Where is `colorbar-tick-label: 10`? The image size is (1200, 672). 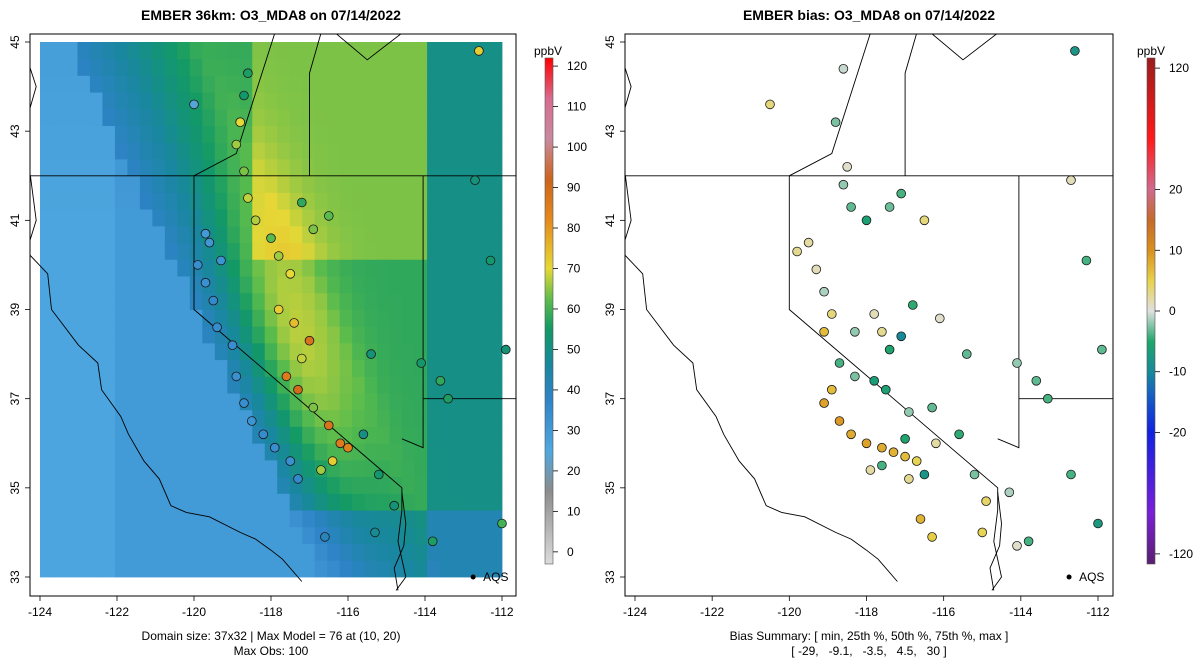 colorbar-tick-label: 10 is located at coordinates (1176, 250).